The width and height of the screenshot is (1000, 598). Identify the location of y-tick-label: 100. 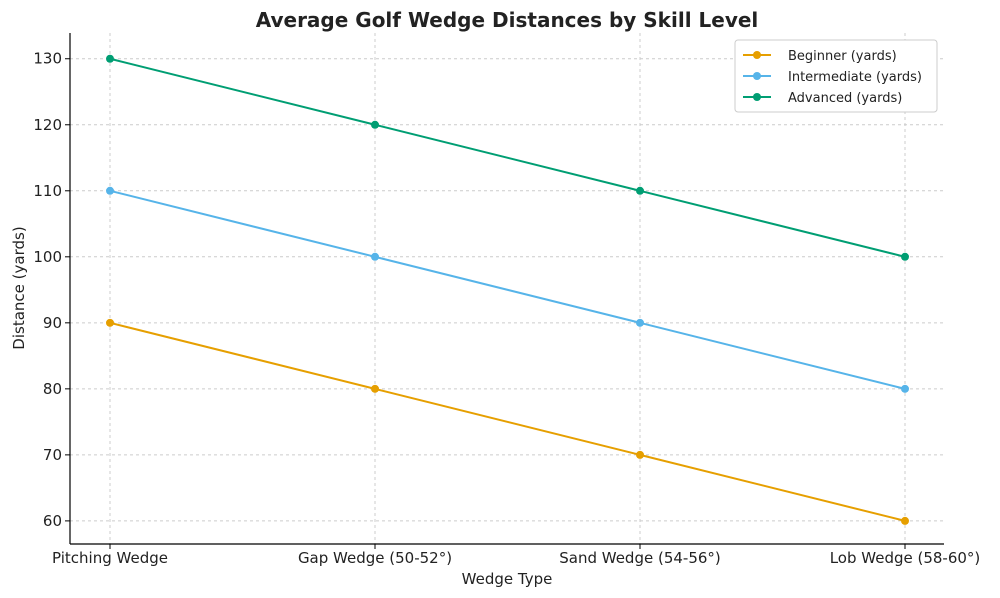
(47, 257).